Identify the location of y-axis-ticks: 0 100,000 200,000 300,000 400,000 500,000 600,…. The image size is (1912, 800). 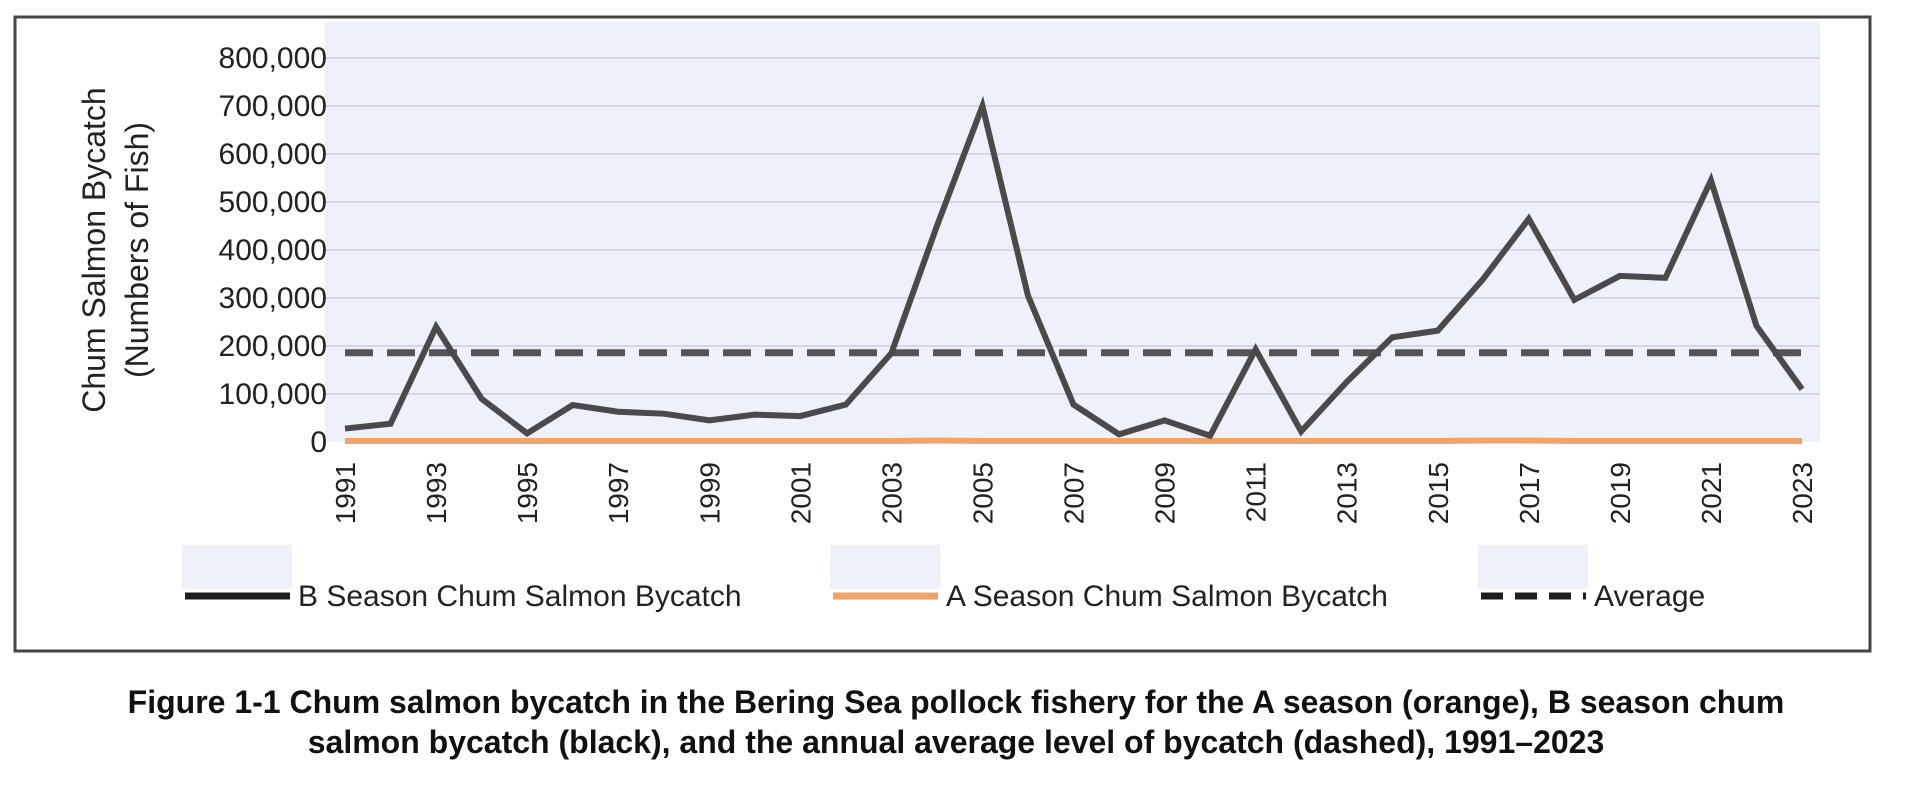
(273, 250).